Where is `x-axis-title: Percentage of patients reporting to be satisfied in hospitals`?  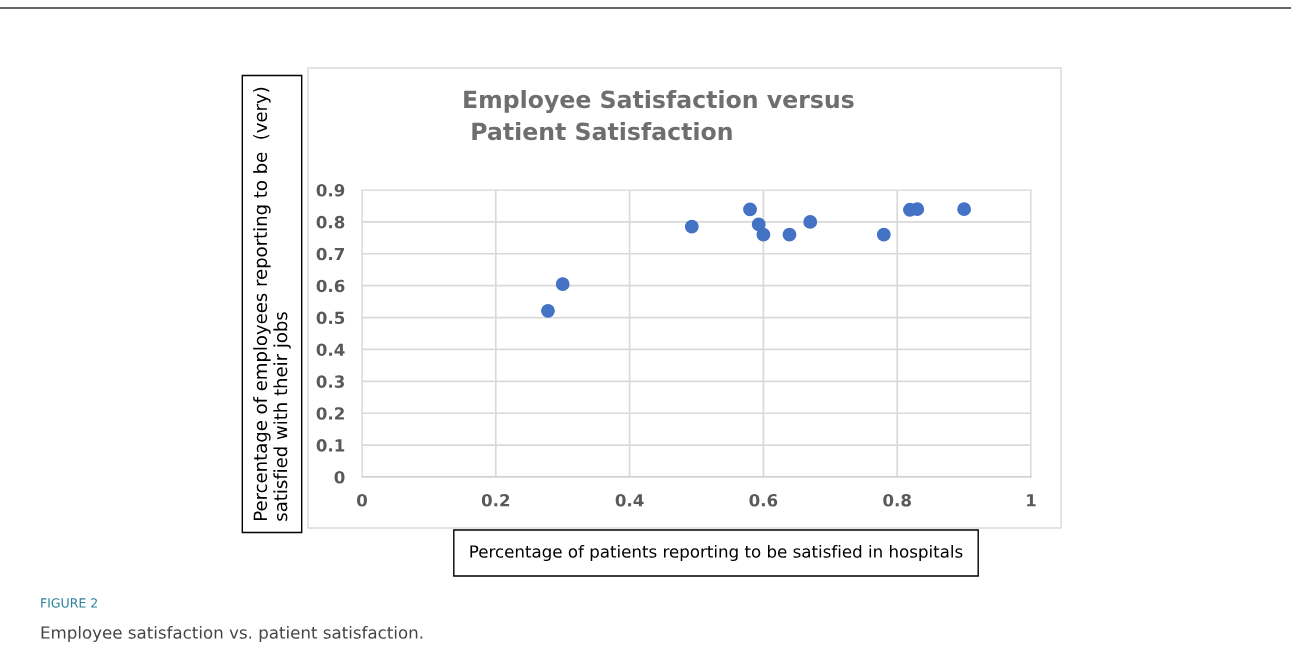 x-axis-title: Percentage of patients reporting to be satisfied in hospitals is located at coordinates (716, 553).